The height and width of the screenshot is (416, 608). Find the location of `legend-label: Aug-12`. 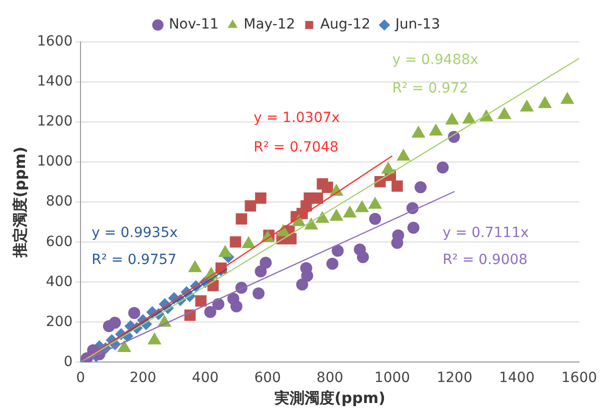

legend-label: Aug-12 is located at coordinates (345, 24).